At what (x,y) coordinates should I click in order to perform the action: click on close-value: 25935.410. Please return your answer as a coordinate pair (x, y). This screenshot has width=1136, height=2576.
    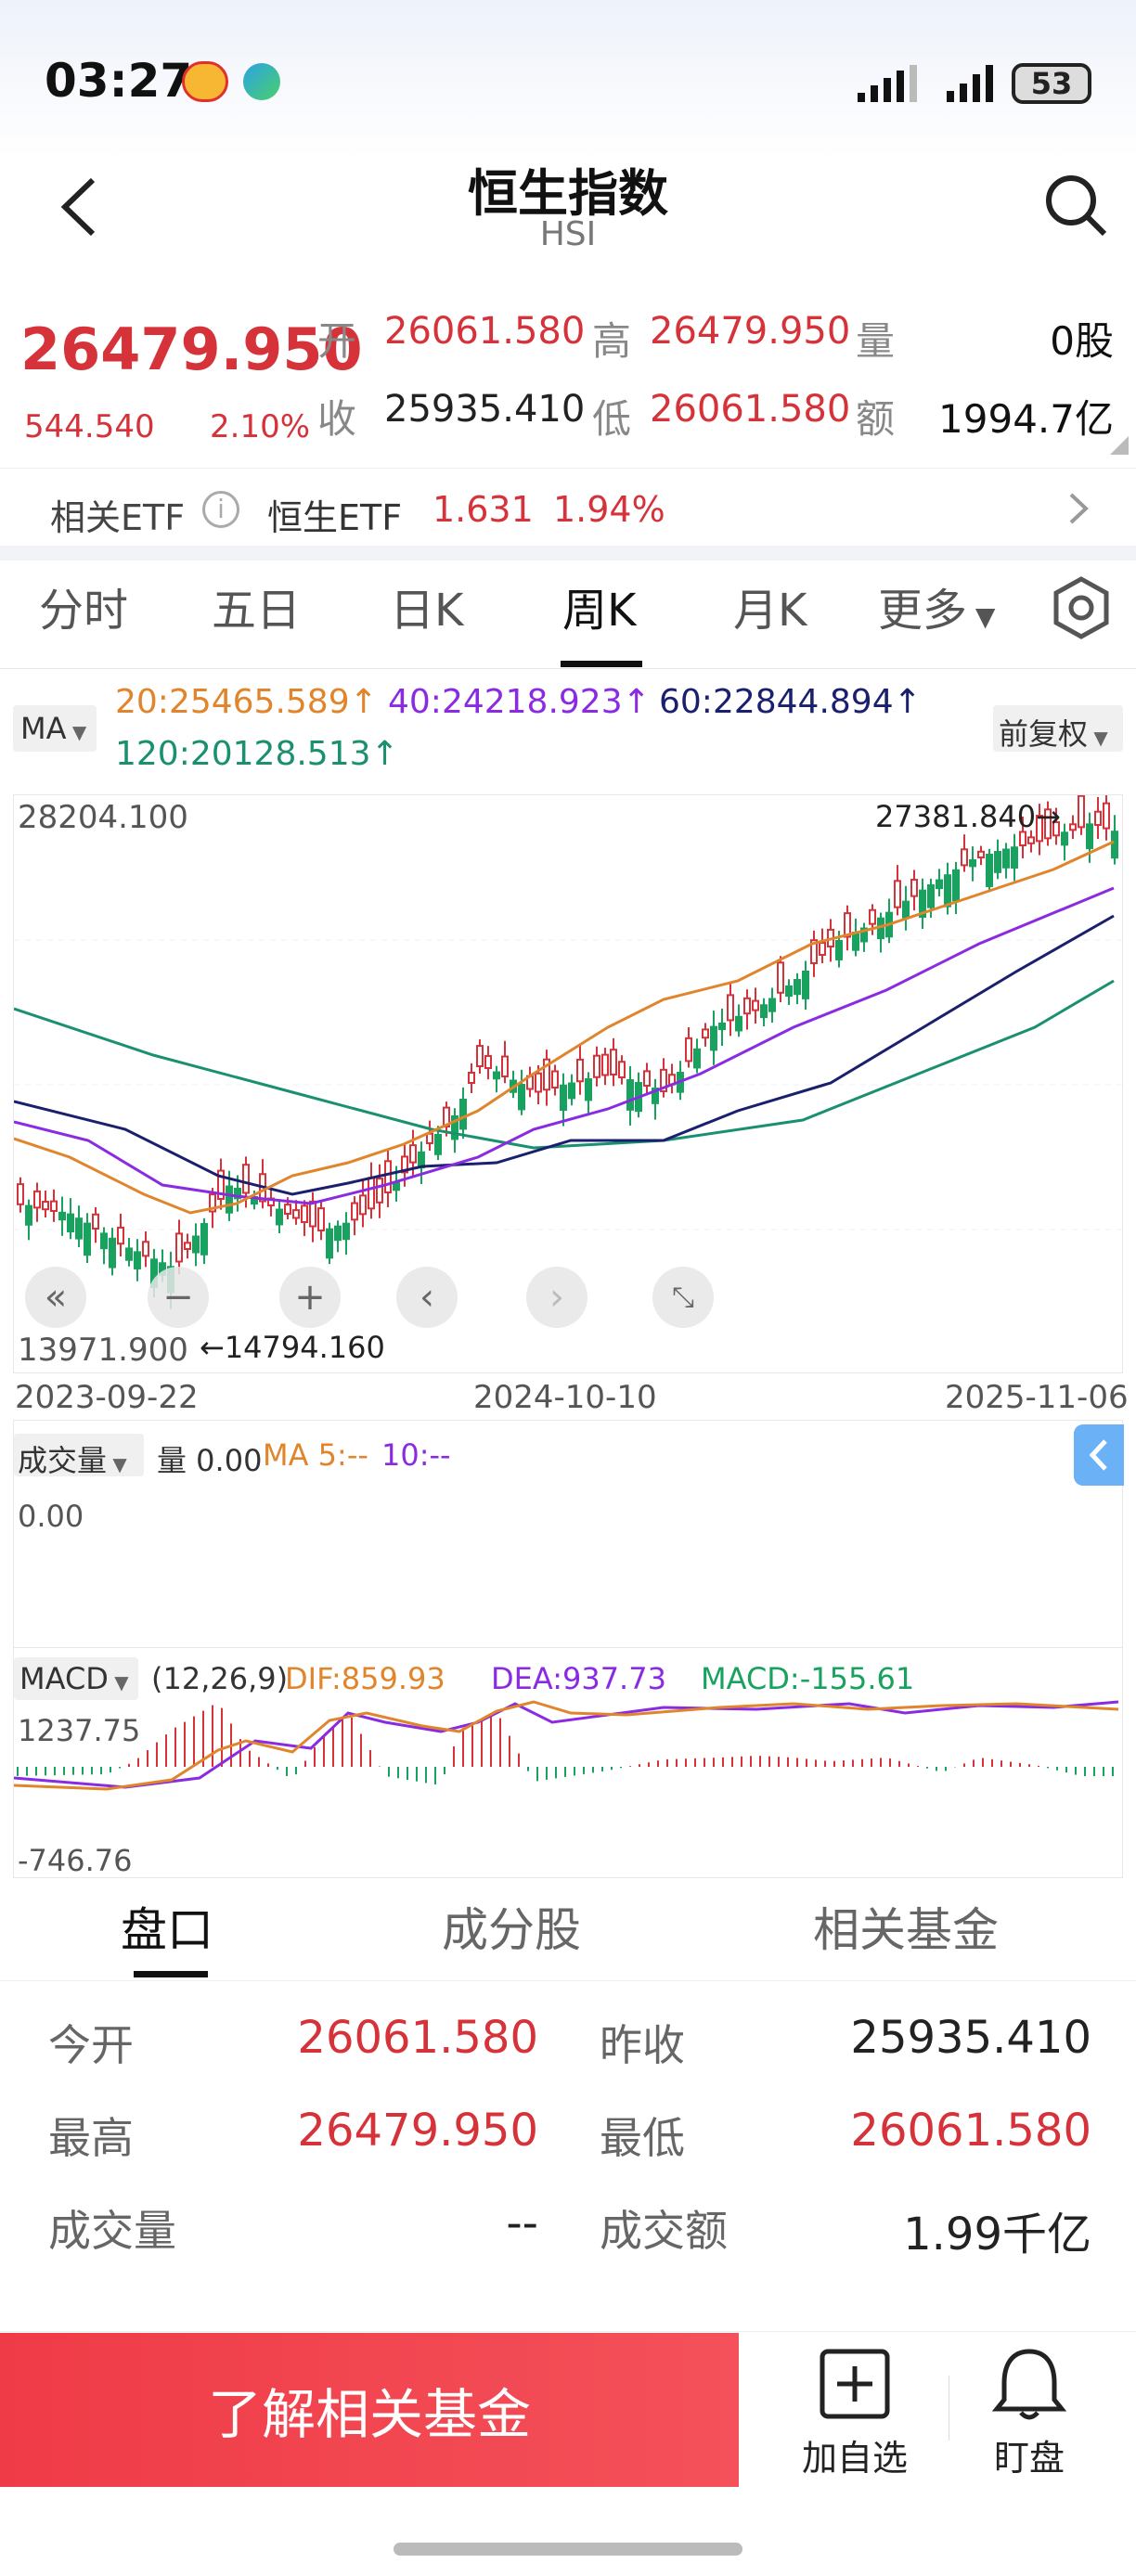
    Looking at the image, I should click on (485, 410).